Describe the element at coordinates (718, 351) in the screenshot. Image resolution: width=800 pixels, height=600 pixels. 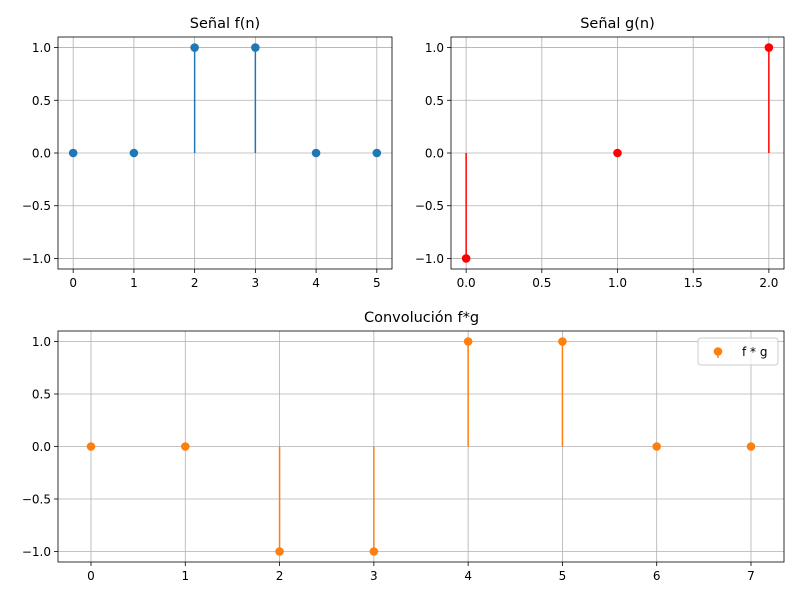
I see `legend-marker` at that location.